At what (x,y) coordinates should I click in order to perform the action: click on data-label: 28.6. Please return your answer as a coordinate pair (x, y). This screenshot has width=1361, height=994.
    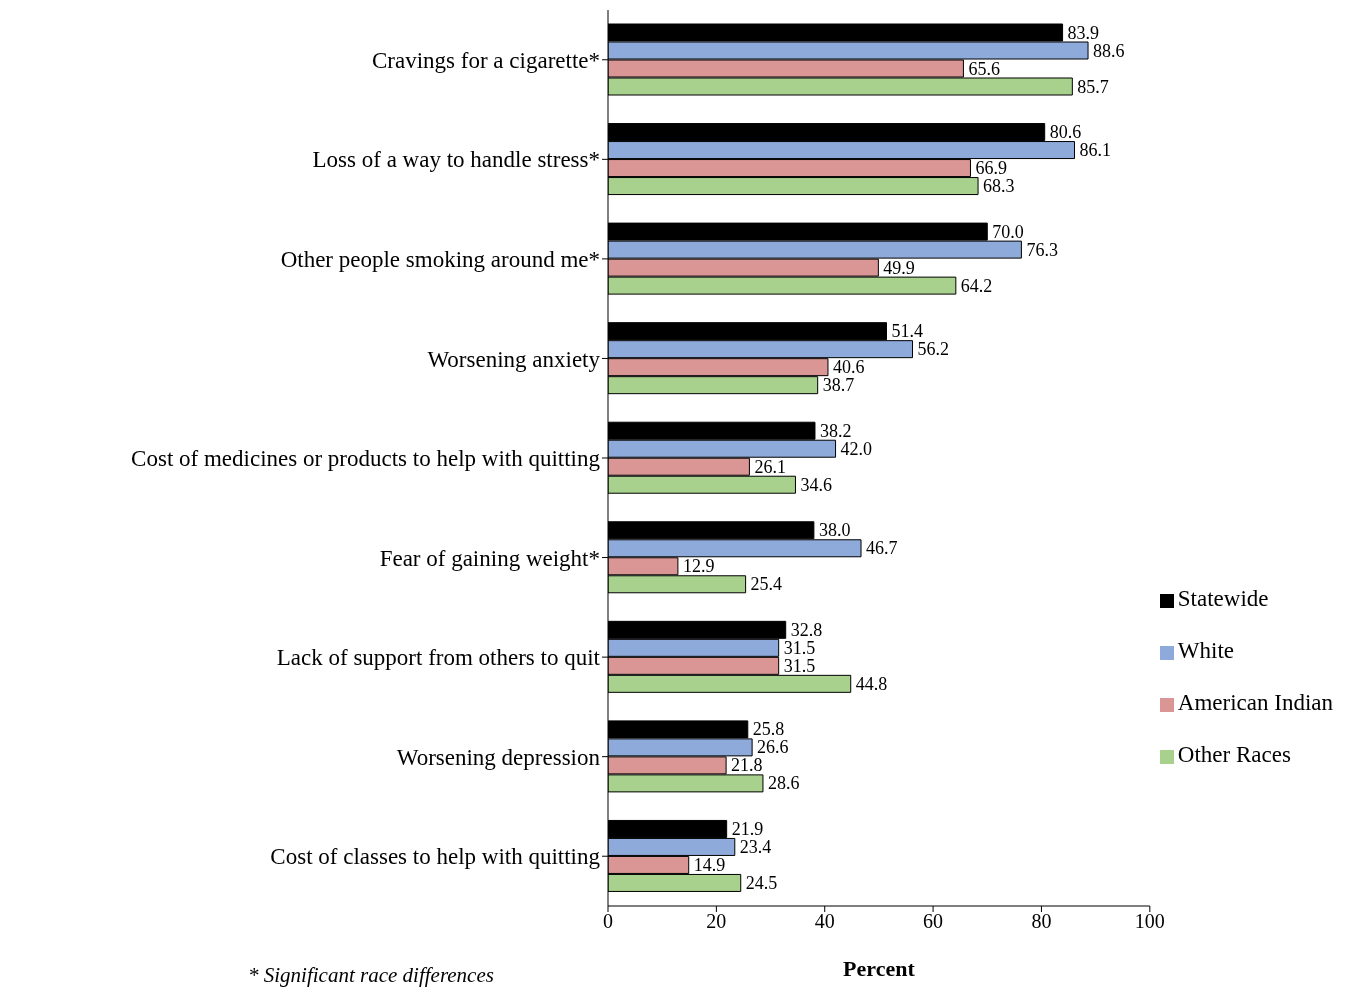
    Looking at the image, I should click on (783, 783).